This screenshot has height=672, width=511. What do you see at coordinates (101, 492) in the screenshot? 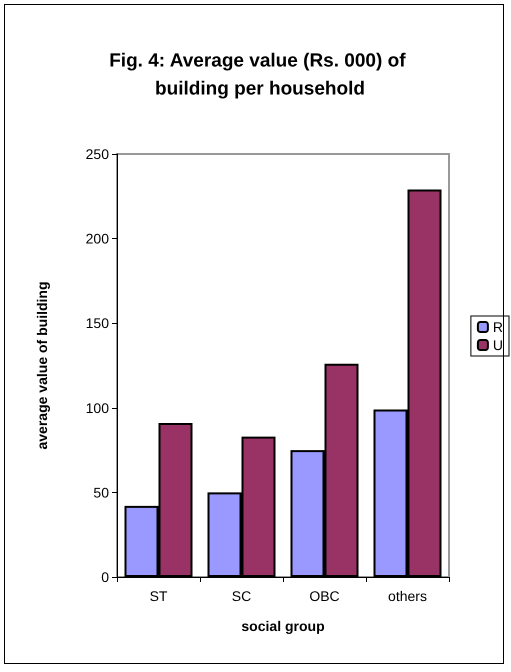
I see `y-tick-label: 50` at bounding box center [101, 492].